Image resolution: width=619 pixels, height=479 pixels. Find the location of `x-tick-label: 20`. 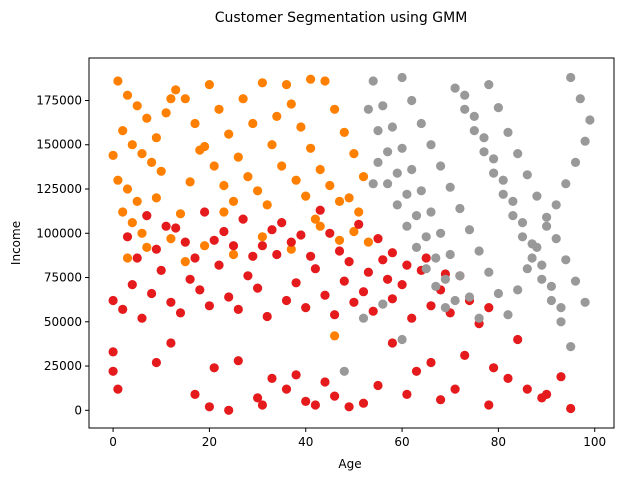

x-tick-label: 20 is located at coordinates (209, 442).